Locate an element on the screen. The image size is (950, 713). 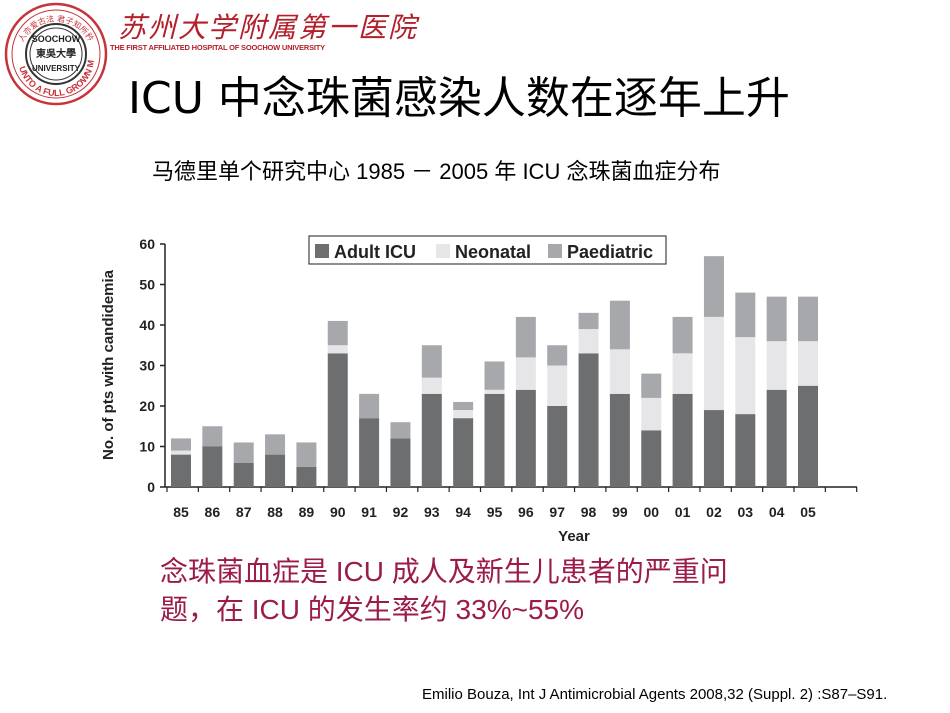
x-tick-label: 04 is located at coordinates (777, 512).